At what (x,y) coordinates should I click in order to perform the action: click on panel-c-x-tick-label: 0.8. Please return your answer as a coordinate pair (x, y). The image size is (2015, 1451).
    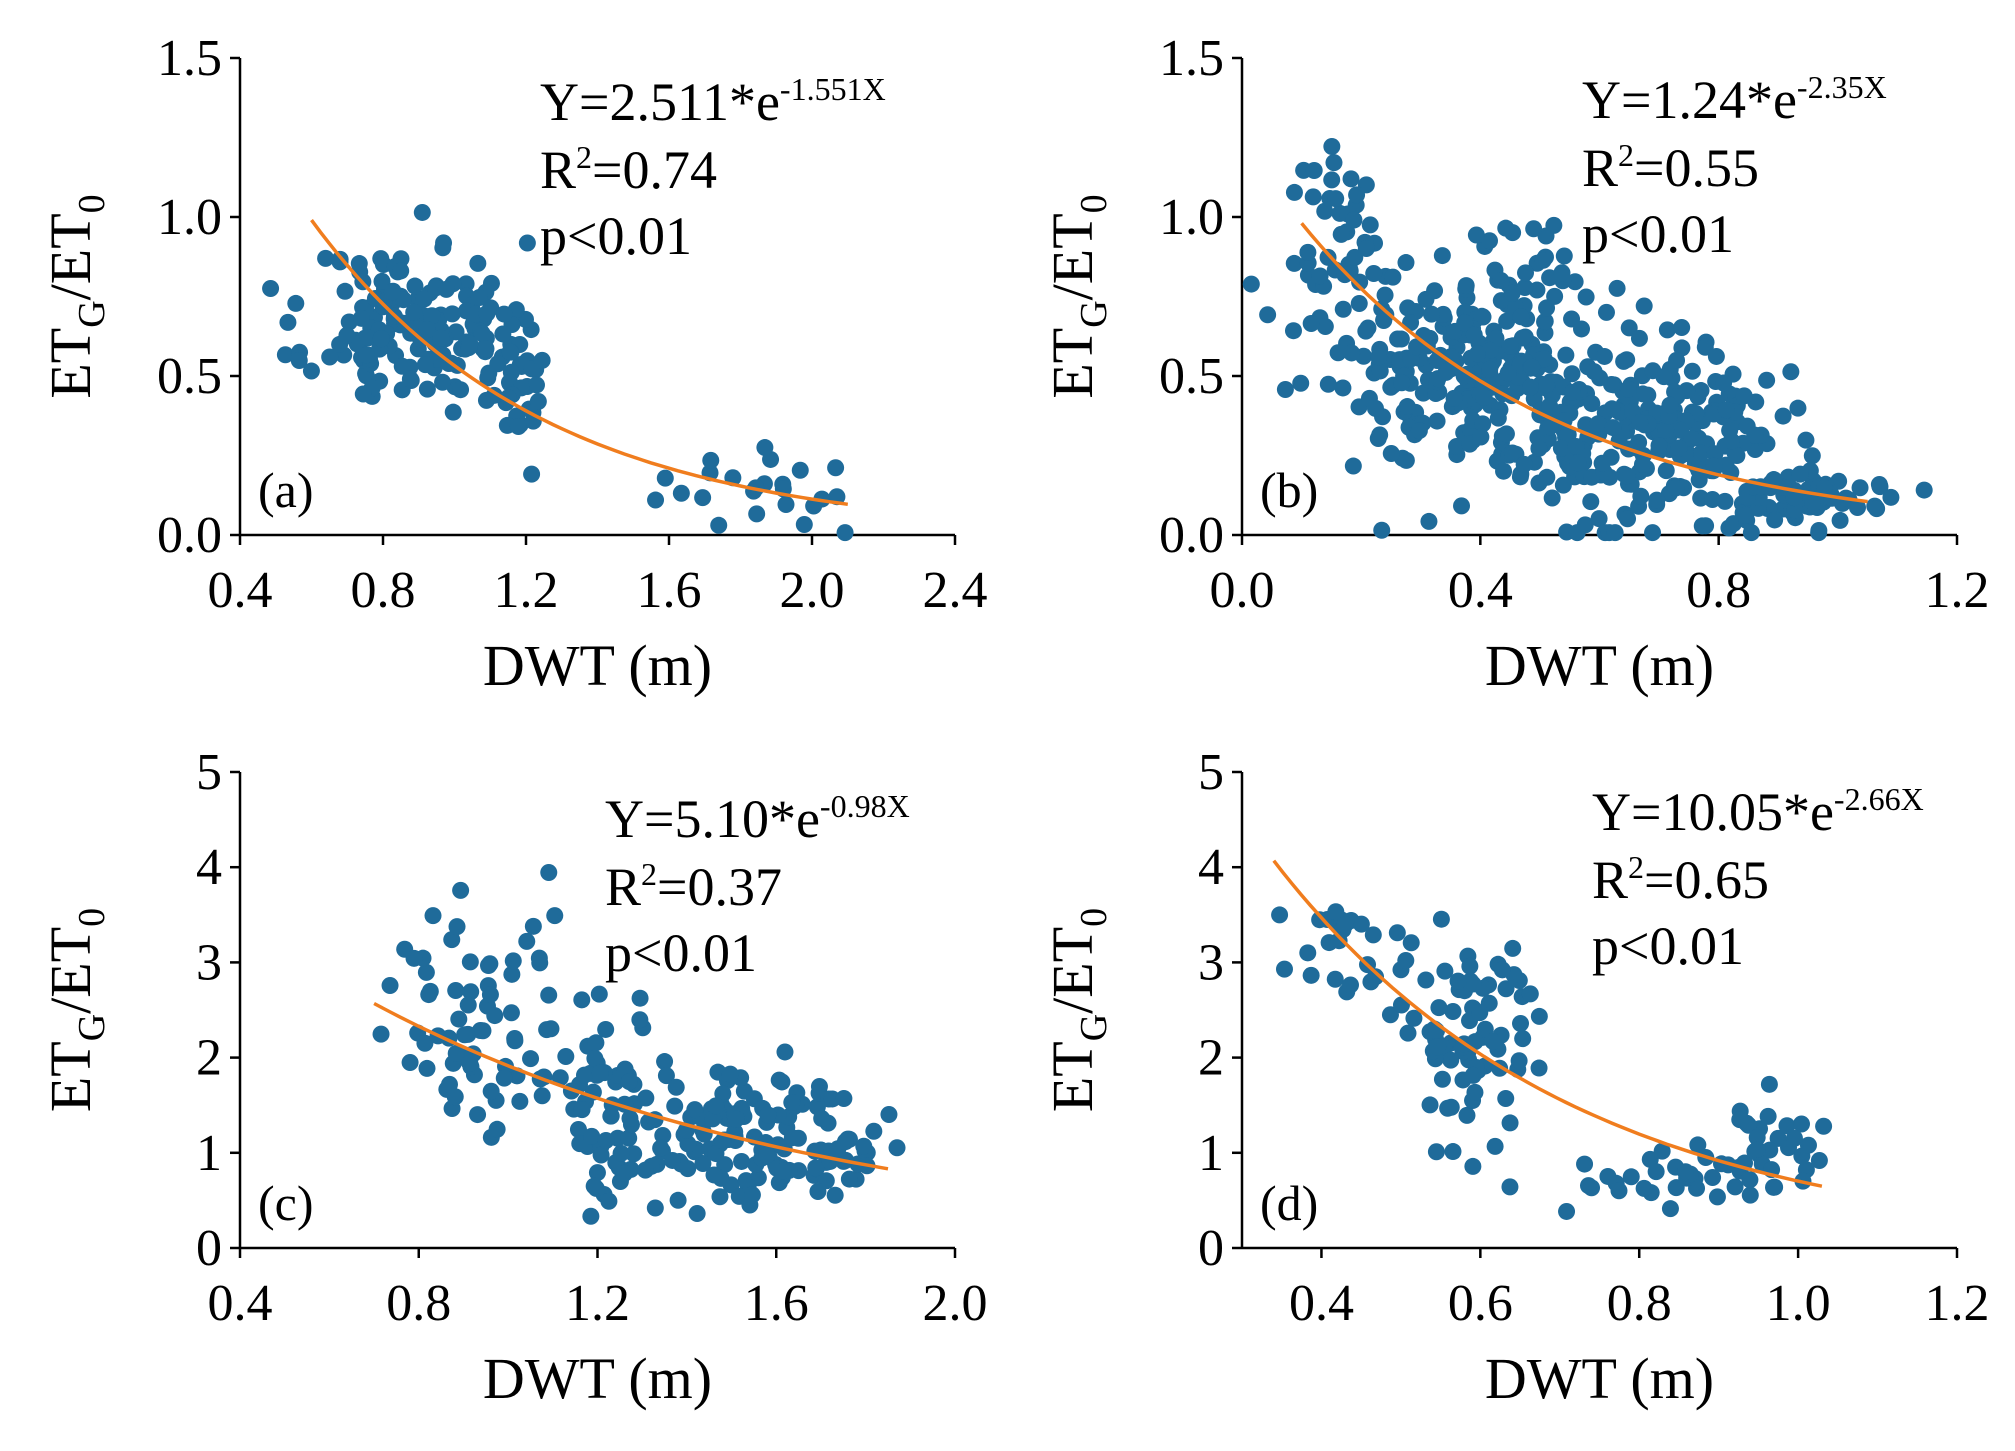
    Looking at the image, I should click on (418, 1303).